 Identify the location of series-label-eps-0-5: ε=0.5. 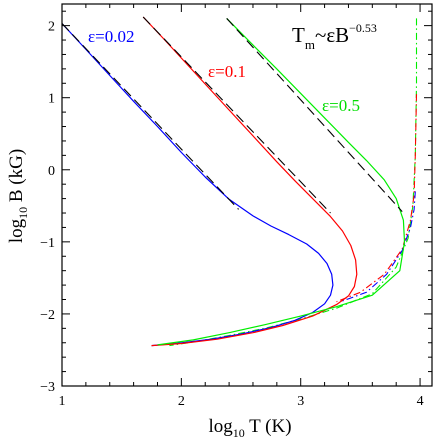
(341, 105).